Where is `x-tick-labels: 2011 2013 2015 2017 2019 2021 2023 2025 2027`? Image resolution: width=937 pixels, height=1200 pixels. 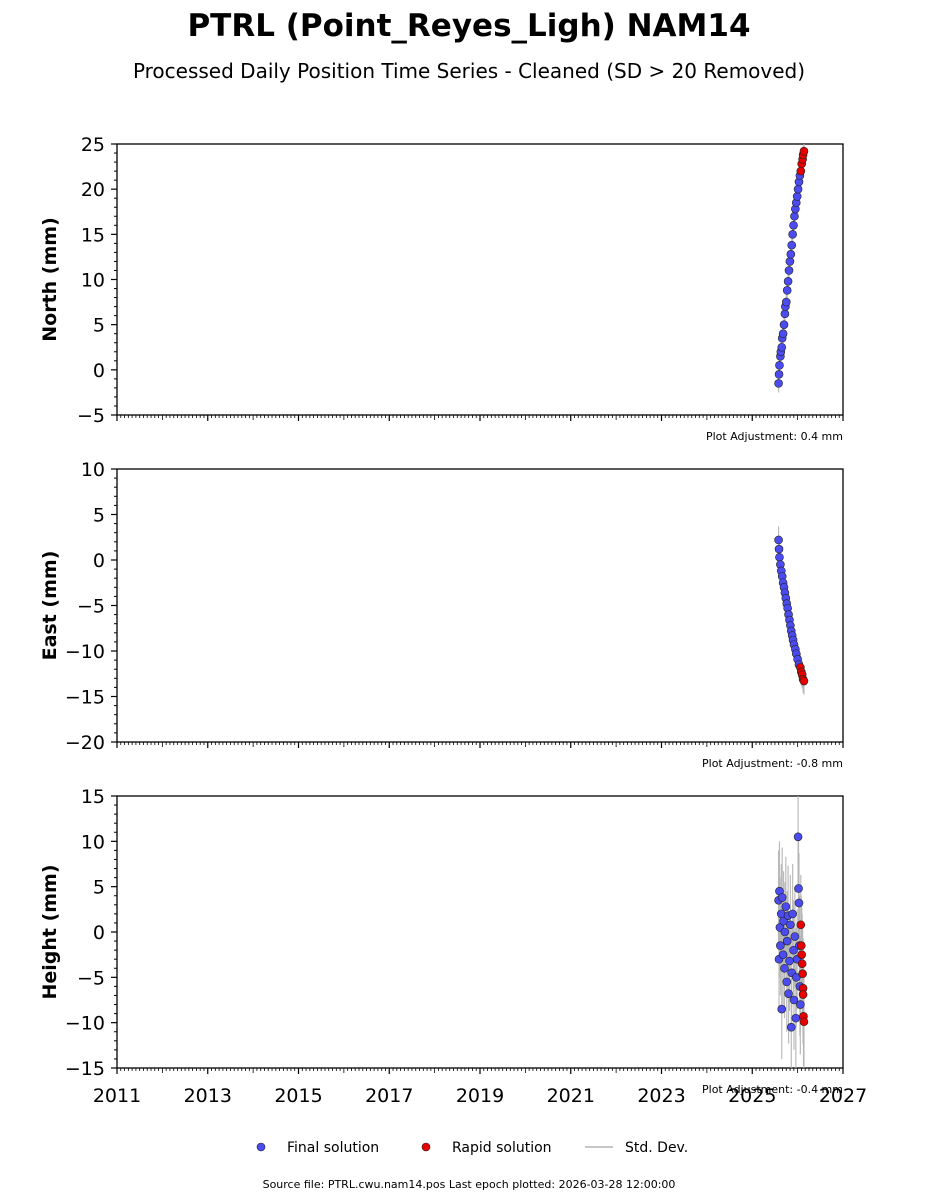
x-tick-labels: 2011 2013 2015 2017 2019 2021 2023 2025 2027 is located at coordinates (480, 1096).